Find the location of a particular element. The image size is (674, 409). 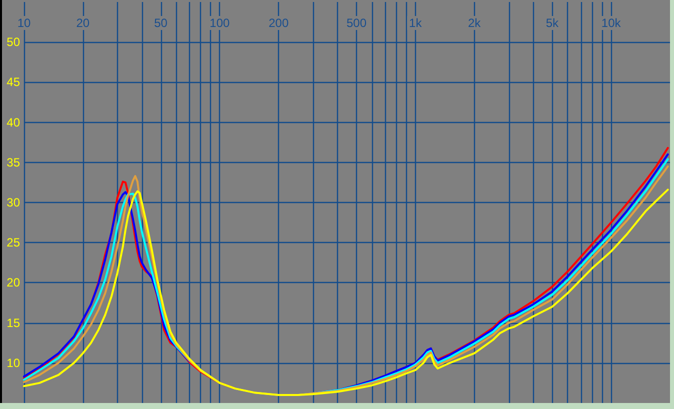

y-tick-label: 40 is located at coordinates (13, 122).